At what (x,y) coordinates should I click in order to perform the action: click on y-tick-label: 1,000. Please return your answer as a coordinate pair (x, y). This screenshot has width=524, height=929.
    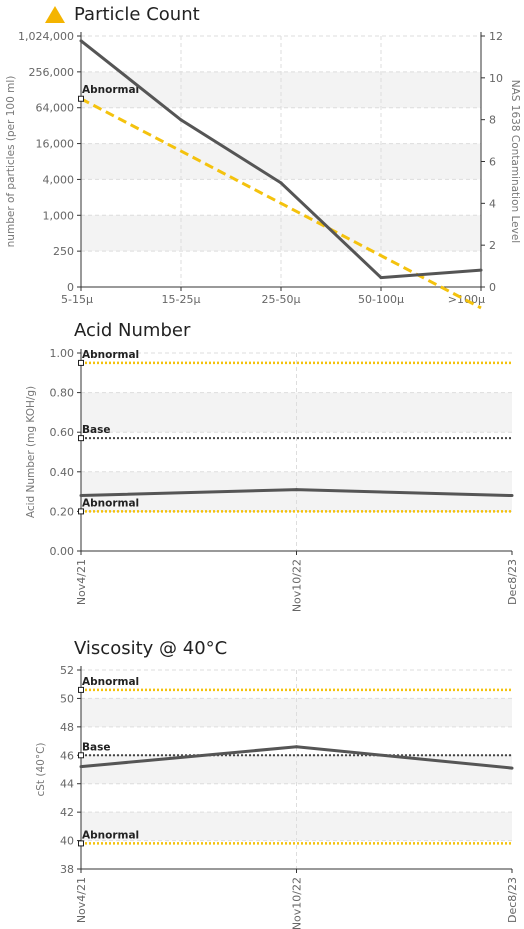
    Looking at the image, I should click on (59, 215).